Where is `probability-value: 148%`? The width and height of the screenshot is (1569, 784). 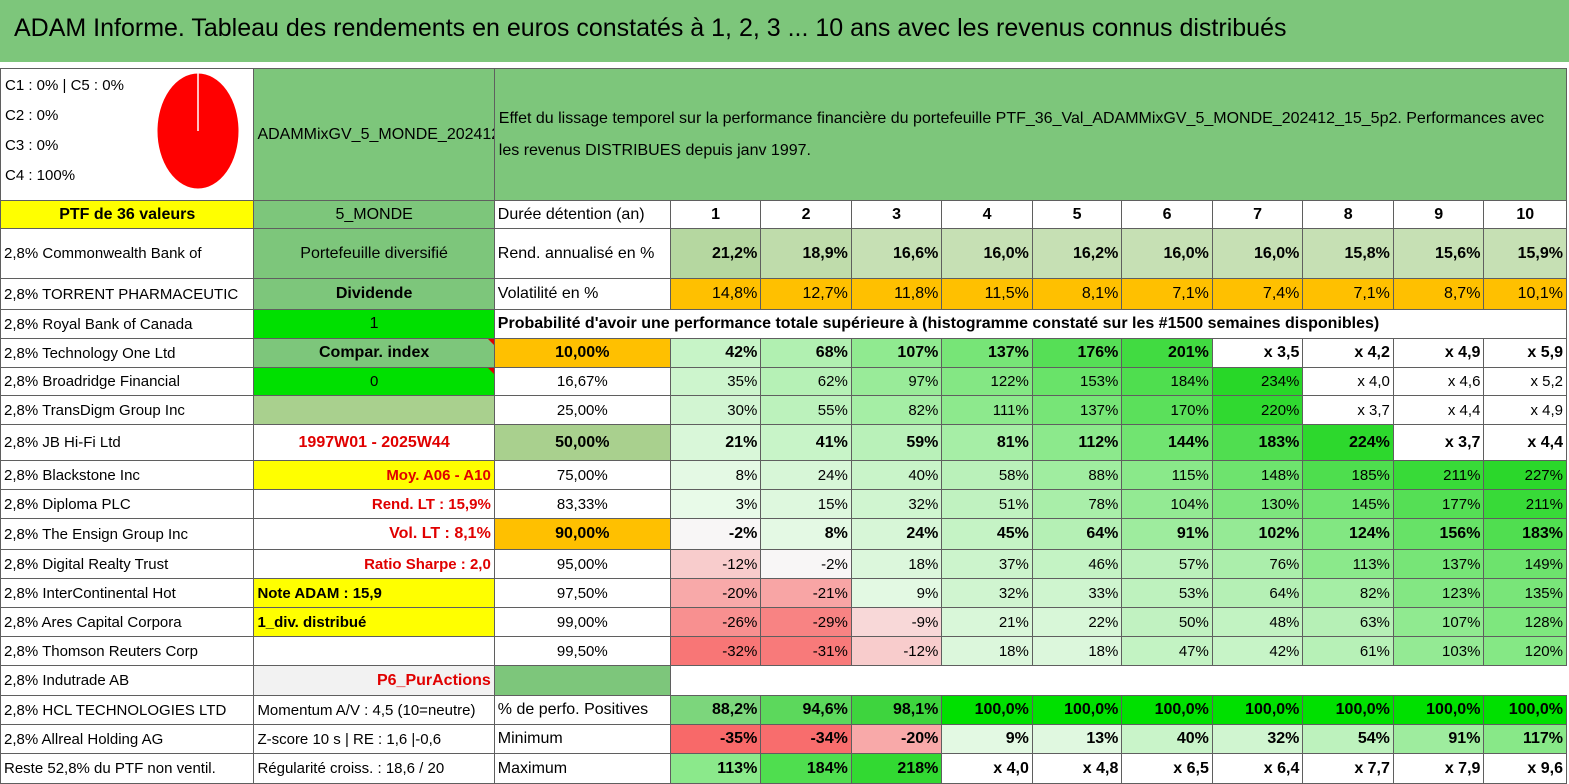
probability-value: 148% is located at coordinates (1257, 475).